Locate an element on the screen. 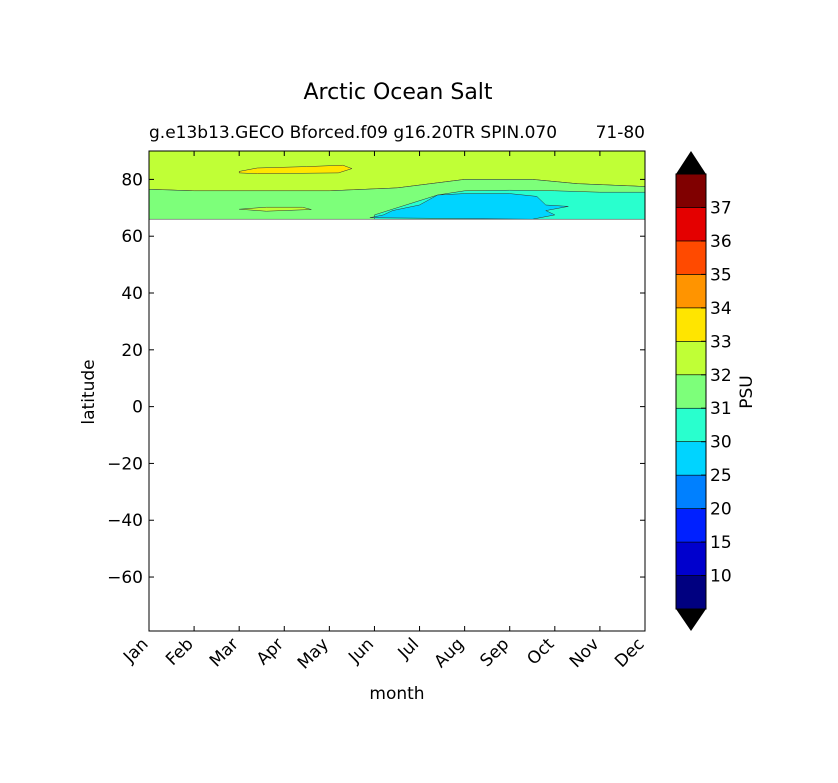  colorbar-frame is located at coordinates (691, 391).